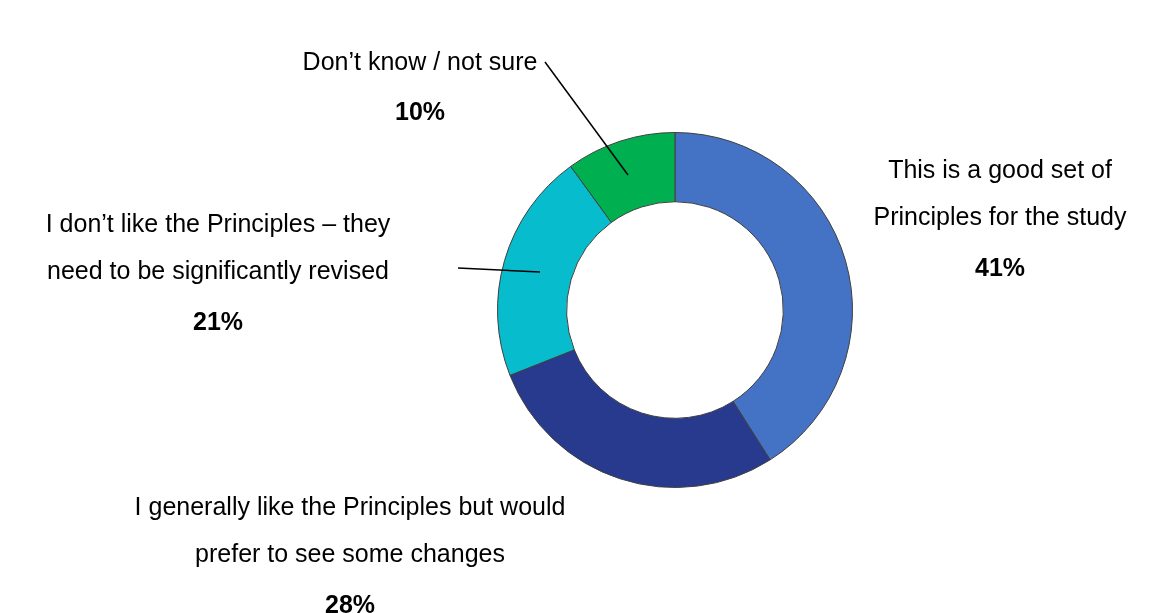  What do you see at coordinates (420, 61) in the screenshot?
I see `slice-label: Don’t know / not sure` at bounding box center [420, 61].